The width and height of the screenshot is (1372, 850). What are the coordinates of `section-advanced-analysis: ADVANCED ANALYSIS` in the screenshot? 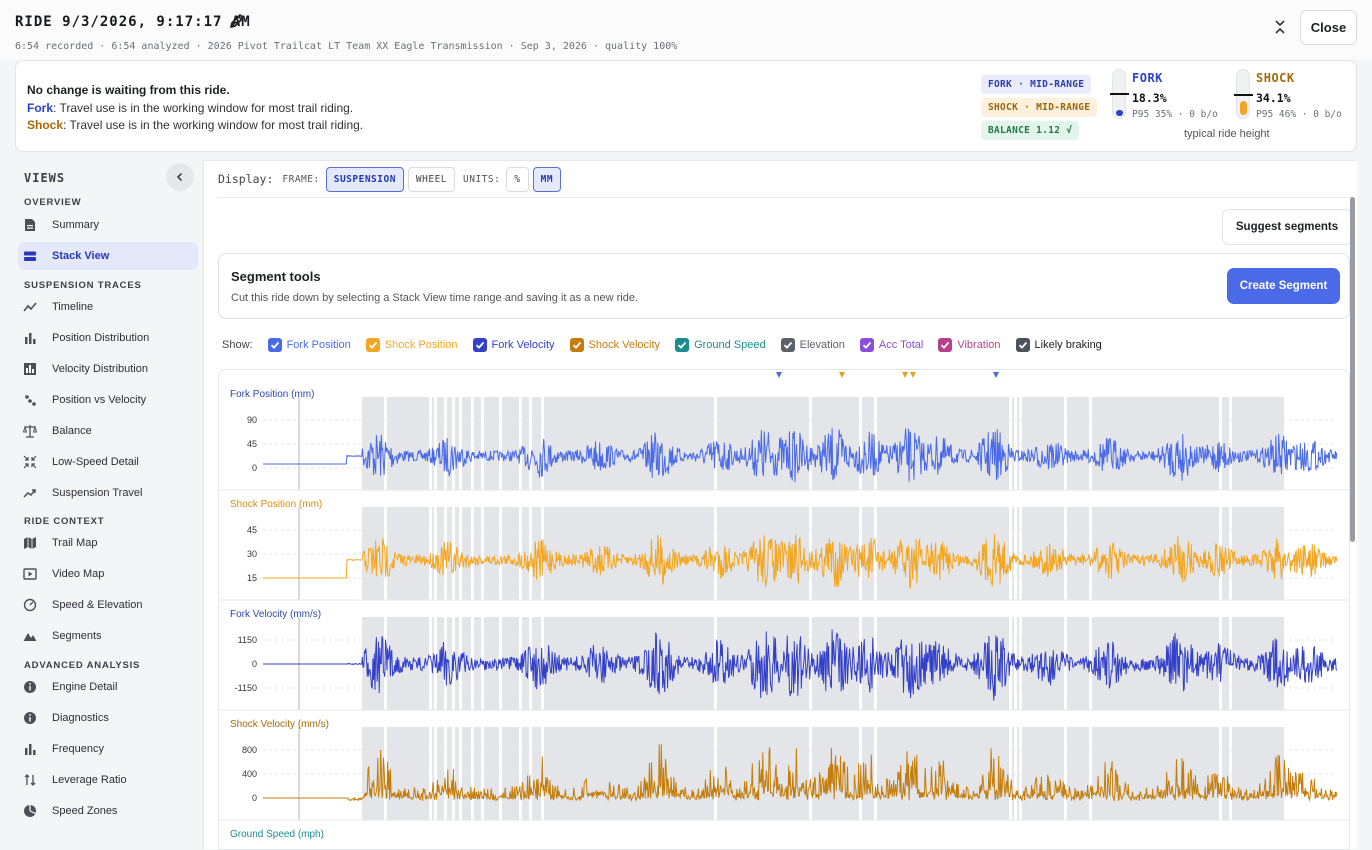 It's located at (82, 665).